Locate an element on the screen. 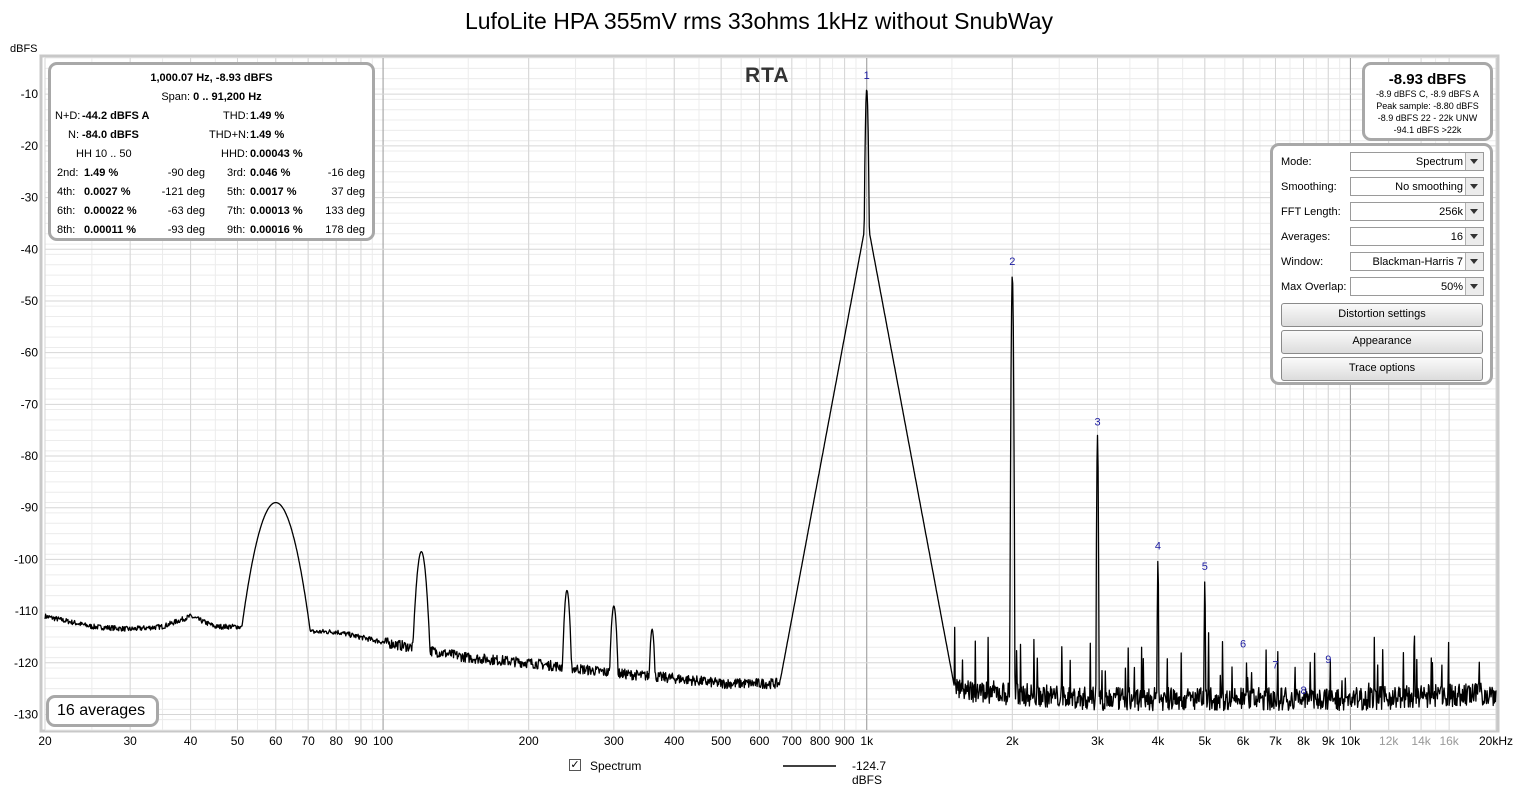  fft-length-select: 256k is located at coordinates (1417, 211).